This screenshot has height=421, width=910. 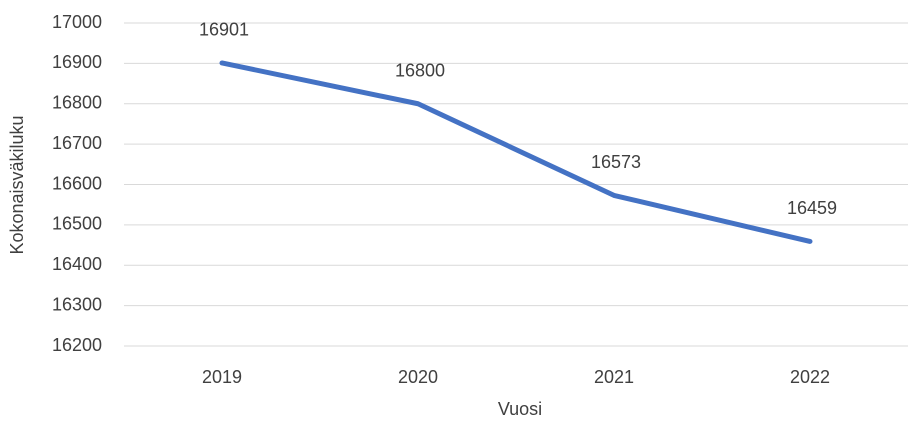 I want to click on x-tick-label: 2021, so click(x=614, y=377).